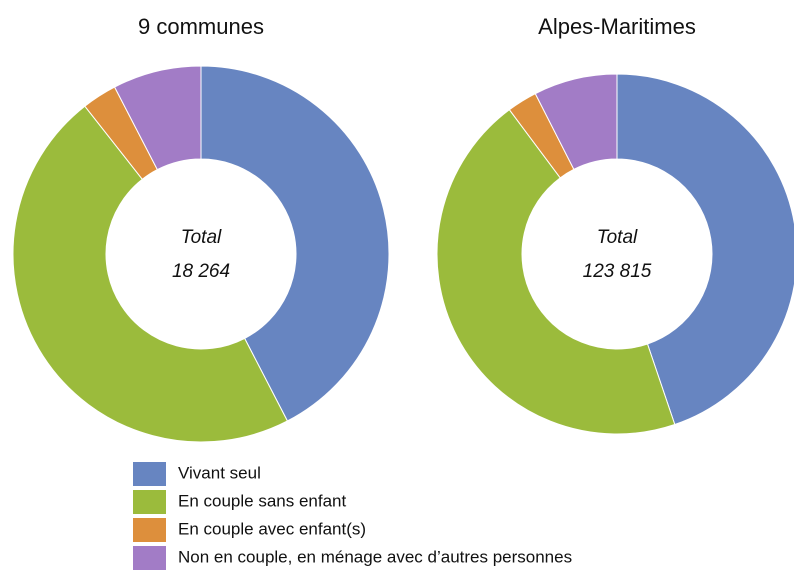 This screenshot has height=578, width=794. I want to click on legend-label: En couple avec enfant(s), so click(272, 528).